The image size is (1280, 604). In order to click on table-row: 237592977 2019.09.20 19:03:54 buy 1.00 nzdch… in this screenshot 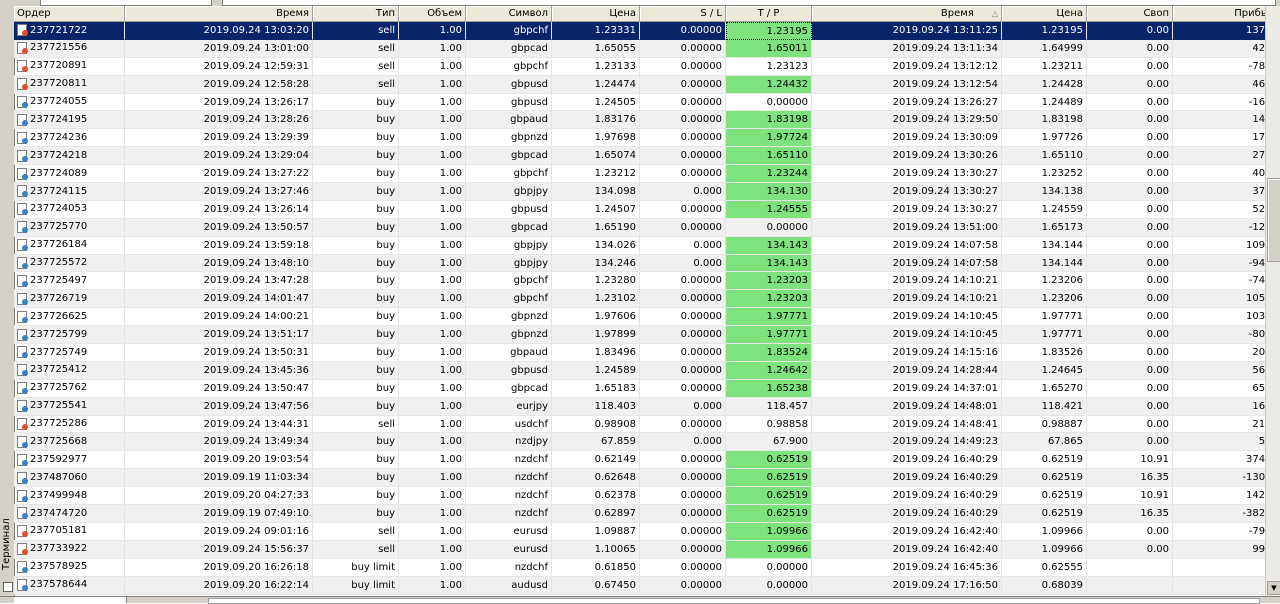, I will do `click(647, 460)`.